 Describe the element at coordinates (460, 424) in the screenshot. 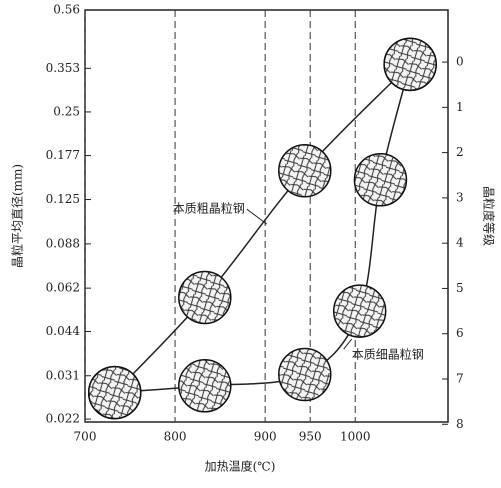

I see `y2-tick-label: 8` at that location.